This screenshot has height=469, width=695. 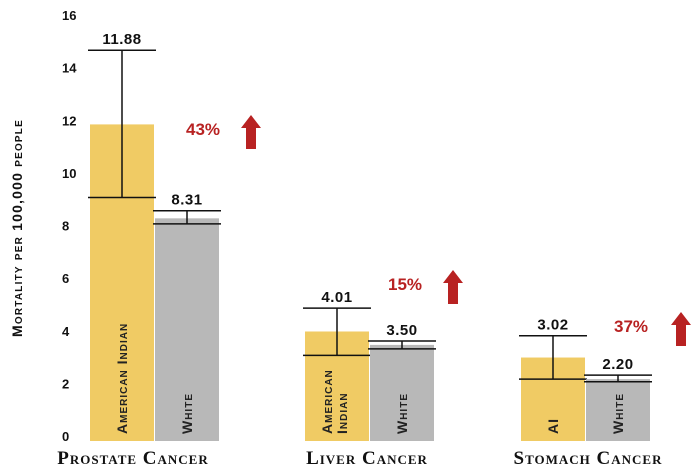 I want to click on increase-percent: 37%, so click(x=631, y=326).